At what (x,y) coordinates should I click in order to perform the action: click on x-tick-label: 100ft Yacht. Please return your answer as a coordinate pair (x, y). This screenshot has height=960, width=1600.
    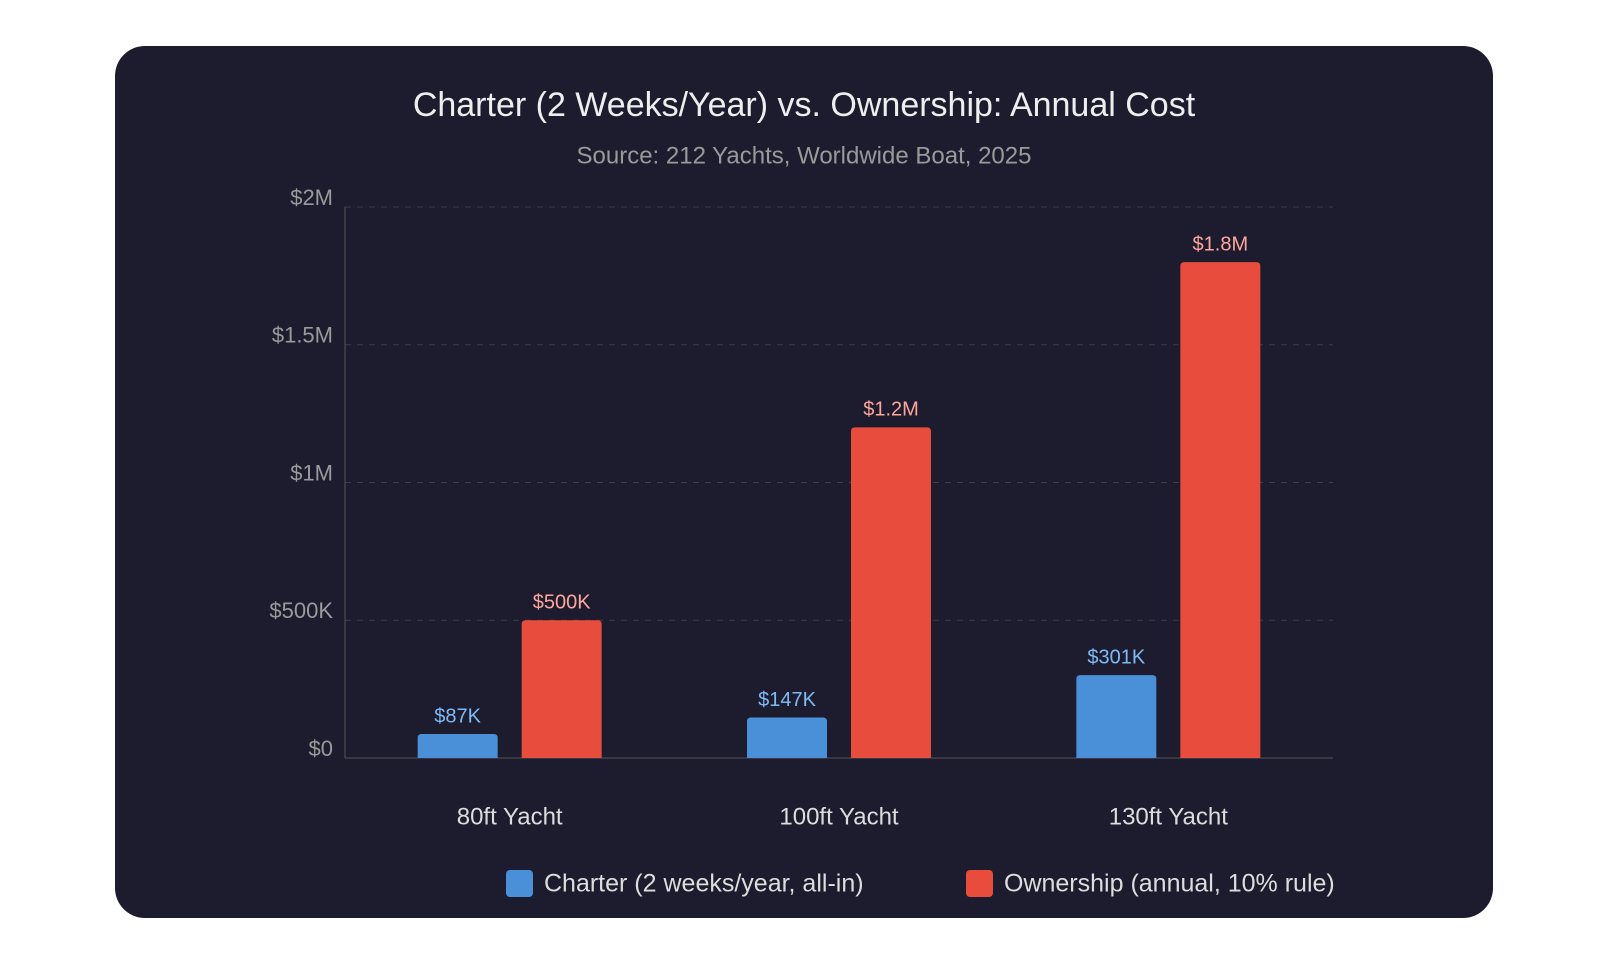
    Looking at the image, I should click on (839, 816).